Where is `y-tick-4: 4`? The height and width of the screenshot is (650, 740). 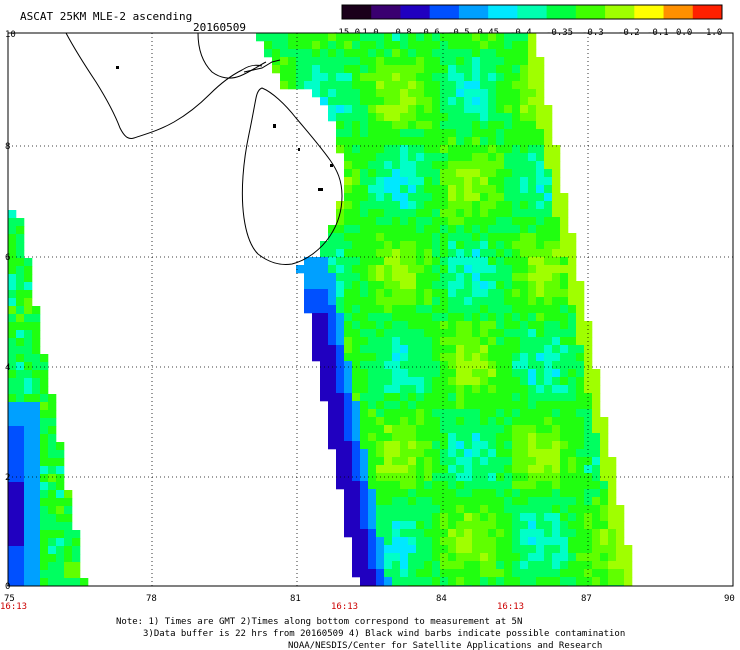
y-tick-4: 4 is located at coordinates (7, 368).